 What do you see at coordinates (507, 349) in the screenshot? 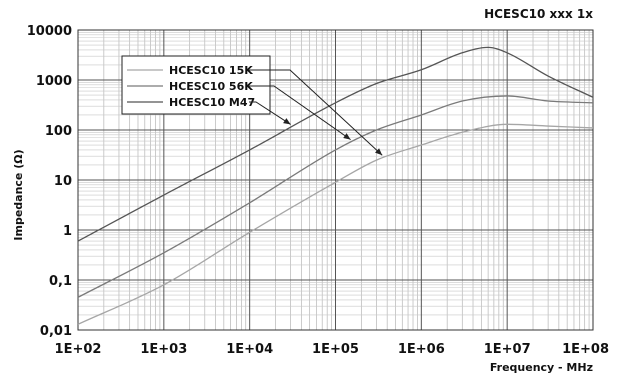
I see `x-tick-label: 1E+07` at bounding box center [507, 349].